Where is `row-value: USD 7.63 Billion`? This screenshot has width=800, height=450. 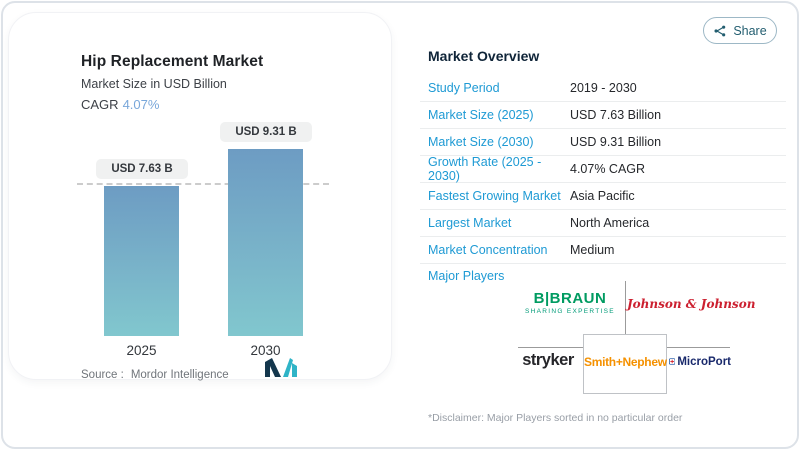
row-value: USD 7.63 Billion is located at coordinates (616, 115).